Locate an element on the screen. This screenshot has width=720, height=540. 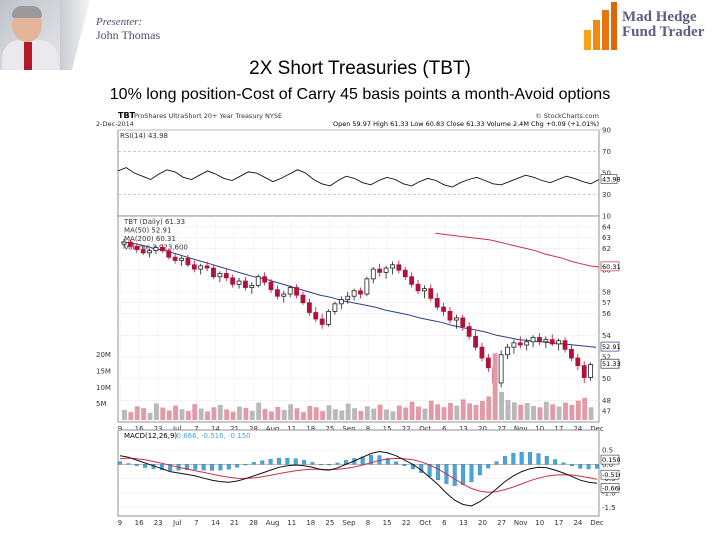
volume-tick-label: 10M is located at coordinates (103, 388).